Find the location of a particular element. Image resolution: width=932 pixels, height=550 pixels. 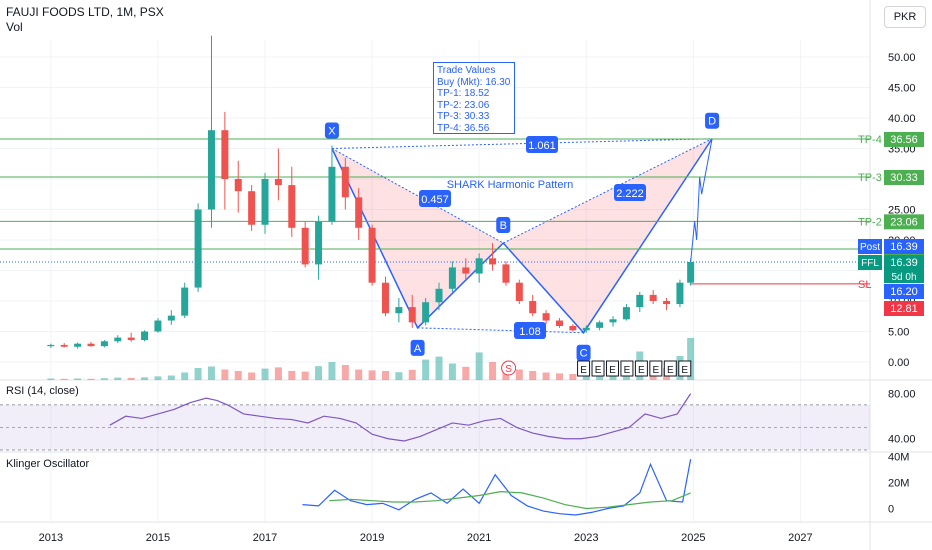

rsi-tick-label: 40.00 is located at coordinates (902, 440).